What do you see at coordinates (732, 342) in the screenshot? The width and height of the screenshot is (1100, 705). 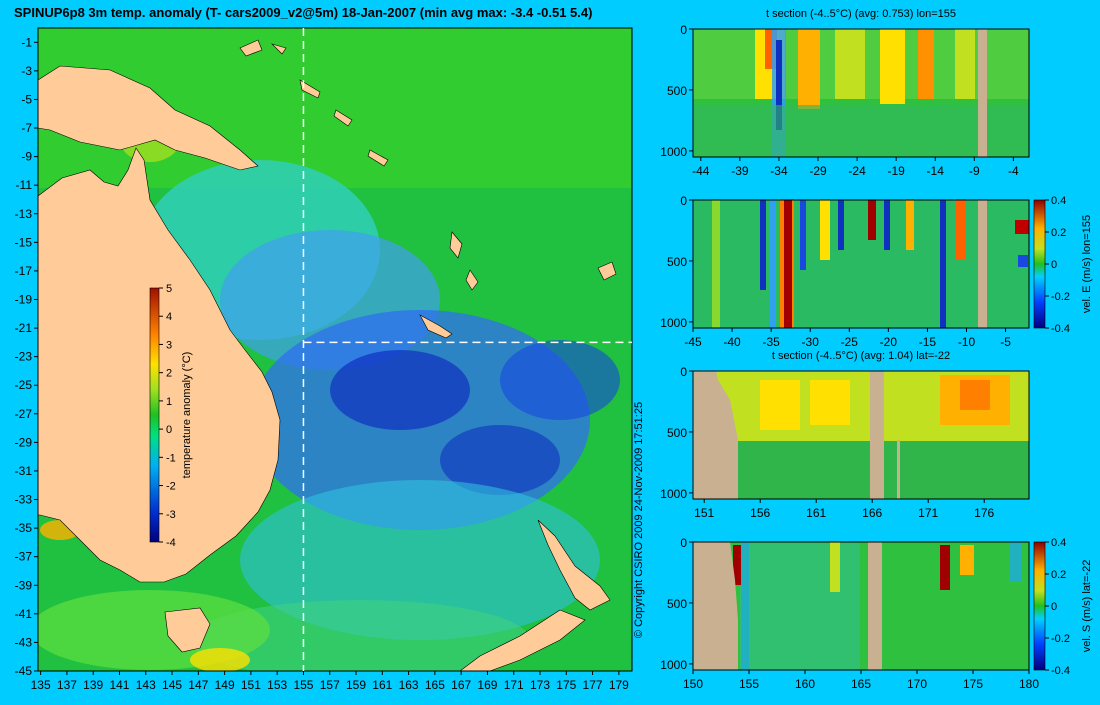 I see `velocity-east-x-tick-label: -40` at bounding box center [732, 342].